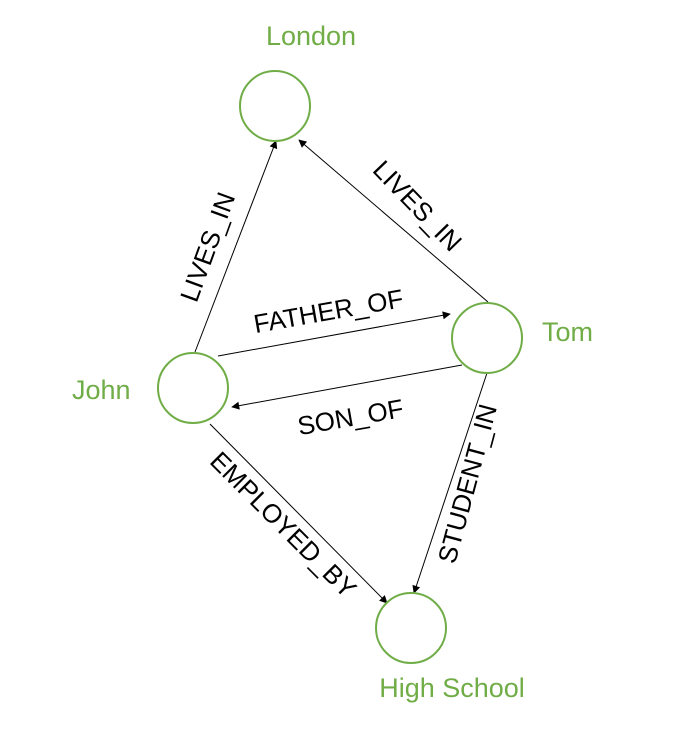 This screenshot has height=731, width=680. I want to click on edge-line-tom-school, so click(450, 483).